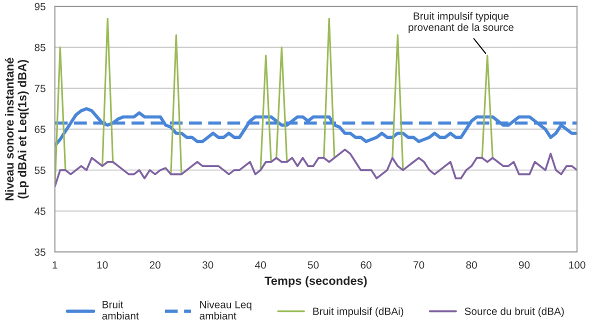  What do you see at coordinates (40, 130) in the screenshot?
I see `y-tick-label: 65` at bounding box center [40, 130].